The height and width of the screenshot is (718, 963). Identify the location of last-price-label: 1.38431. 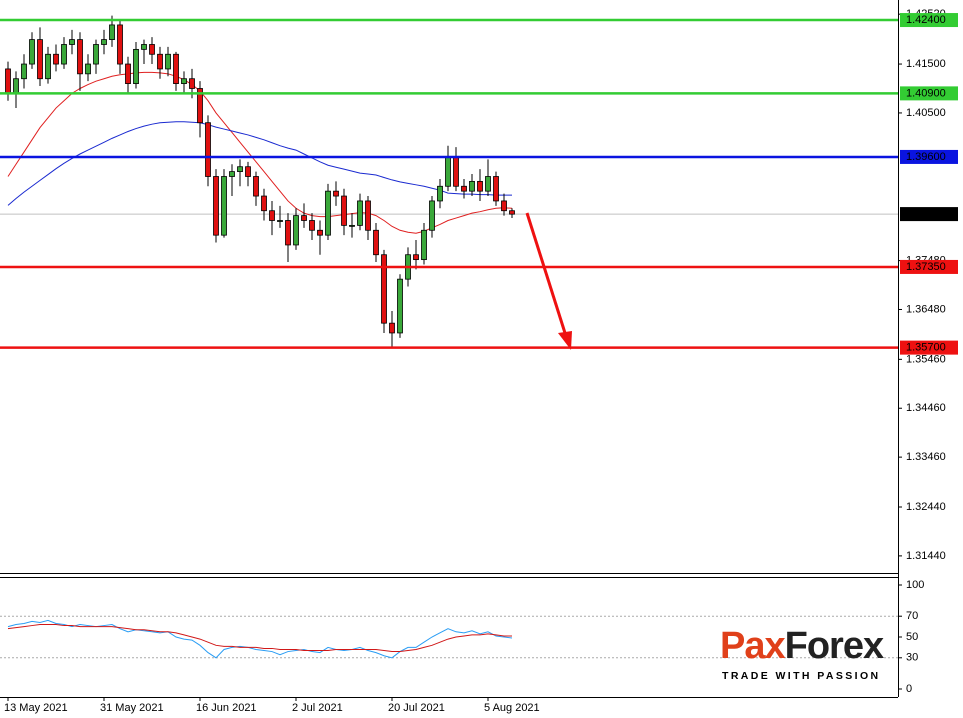
(926, 214).